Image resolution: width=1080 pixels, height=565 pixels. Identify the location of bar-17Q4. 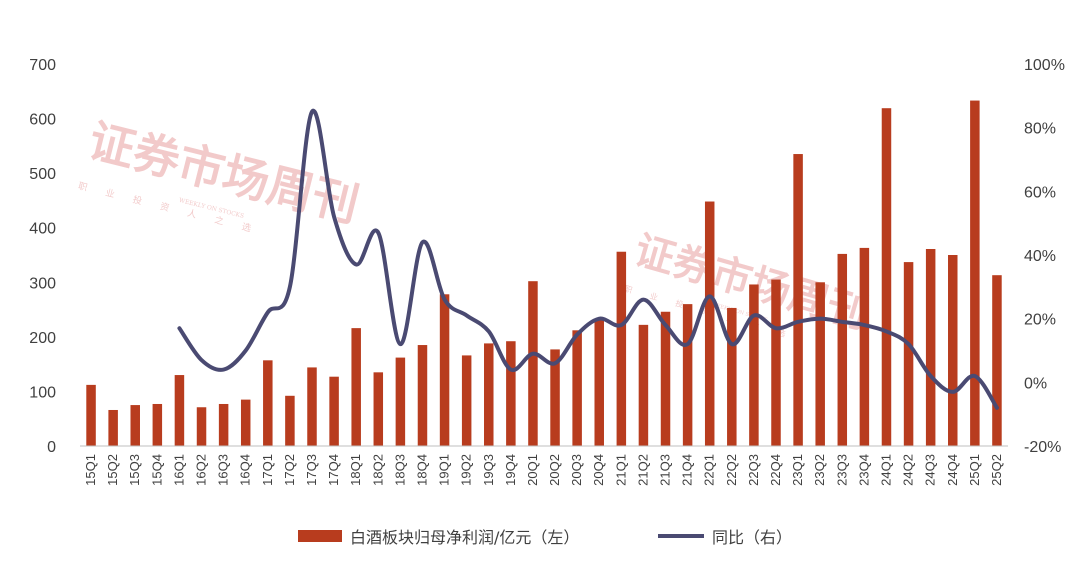
(334, 411).